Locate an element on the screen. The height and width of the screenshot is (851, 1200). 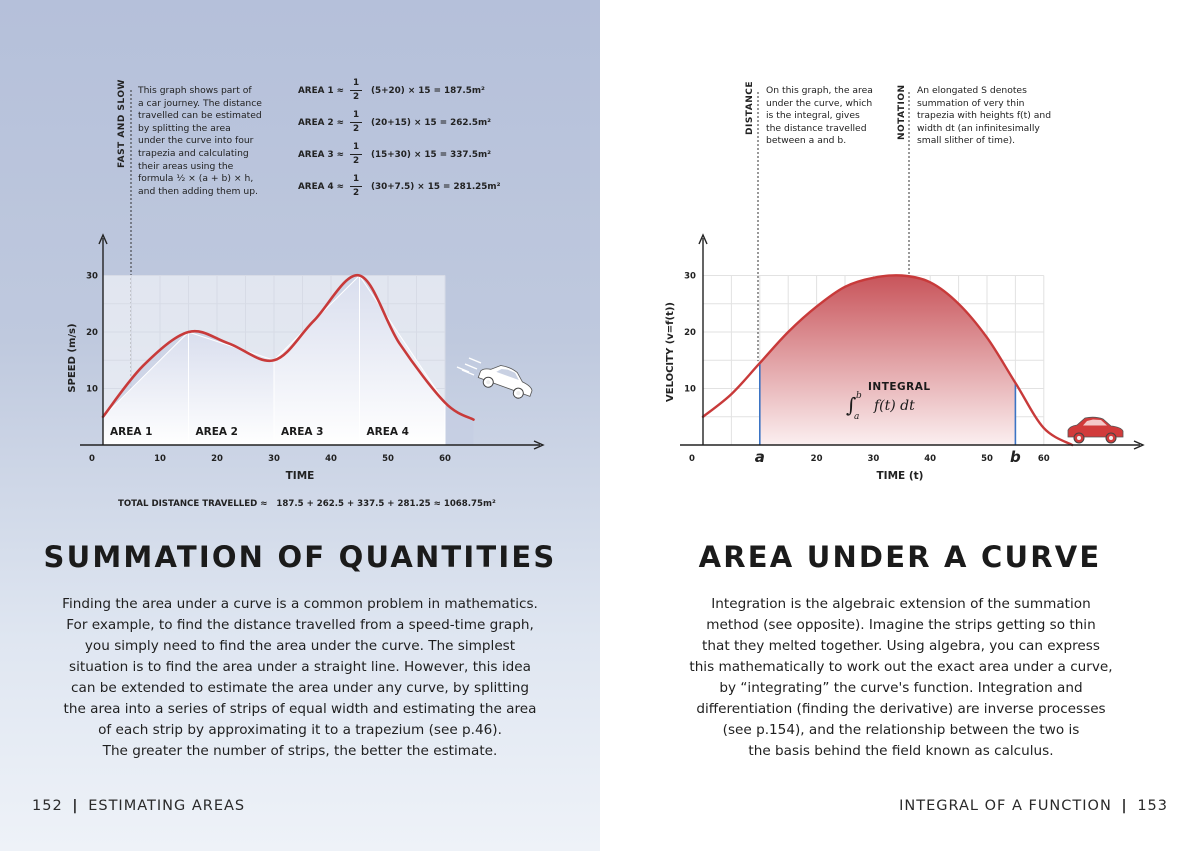
formula-label: AREA 1 ≈ is located at coordinates (321, 91).